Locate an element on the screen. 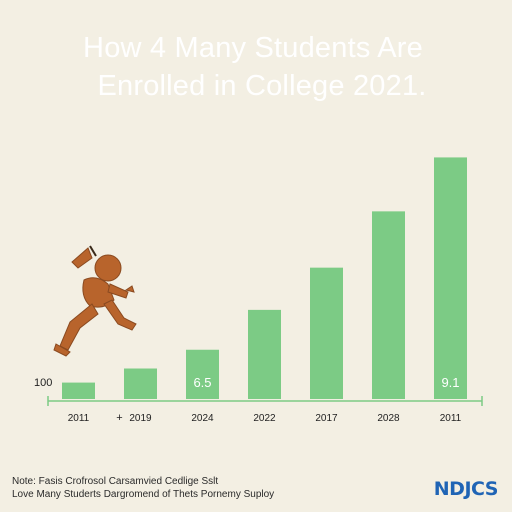 This screenshot has width=512, height=512. x-tick-label-4: 2022 is located at coordinates (264, 418).